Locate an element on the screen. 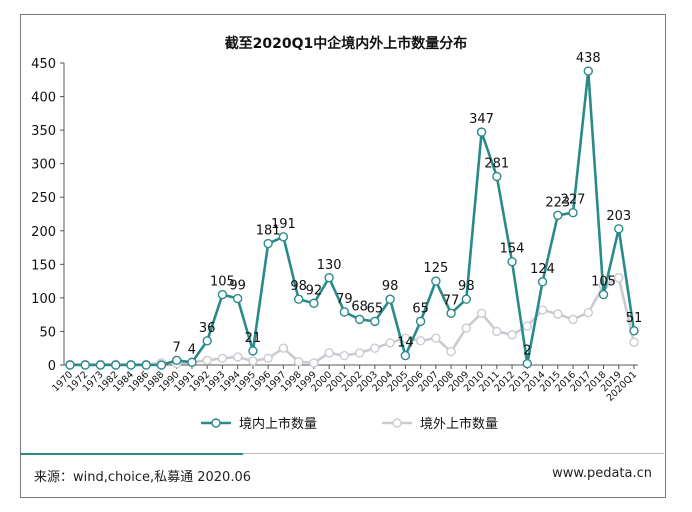 The image size is (692, 512). data-label: 36 is located at coordinates (207, 328).